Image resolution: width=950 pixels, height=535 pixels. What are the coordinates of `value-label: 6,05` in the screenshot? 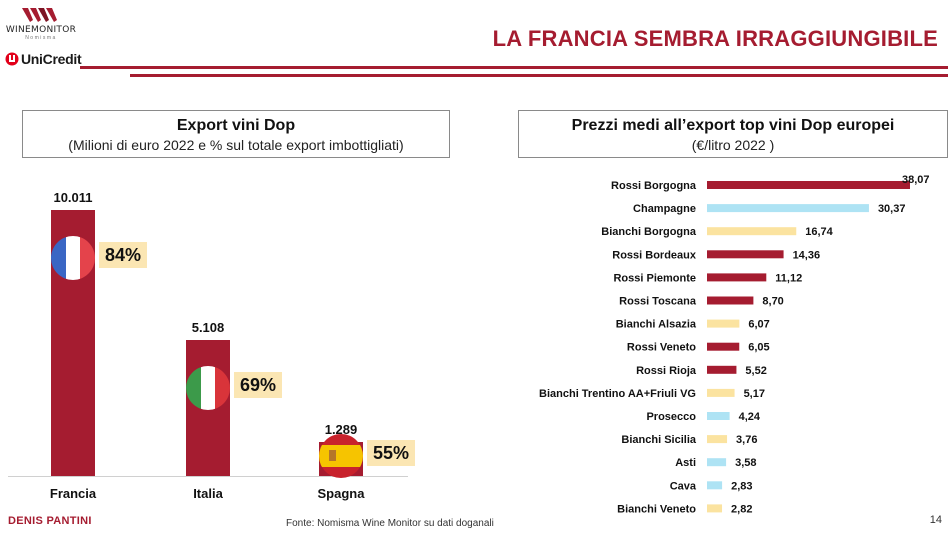 It's located at (758, 348).